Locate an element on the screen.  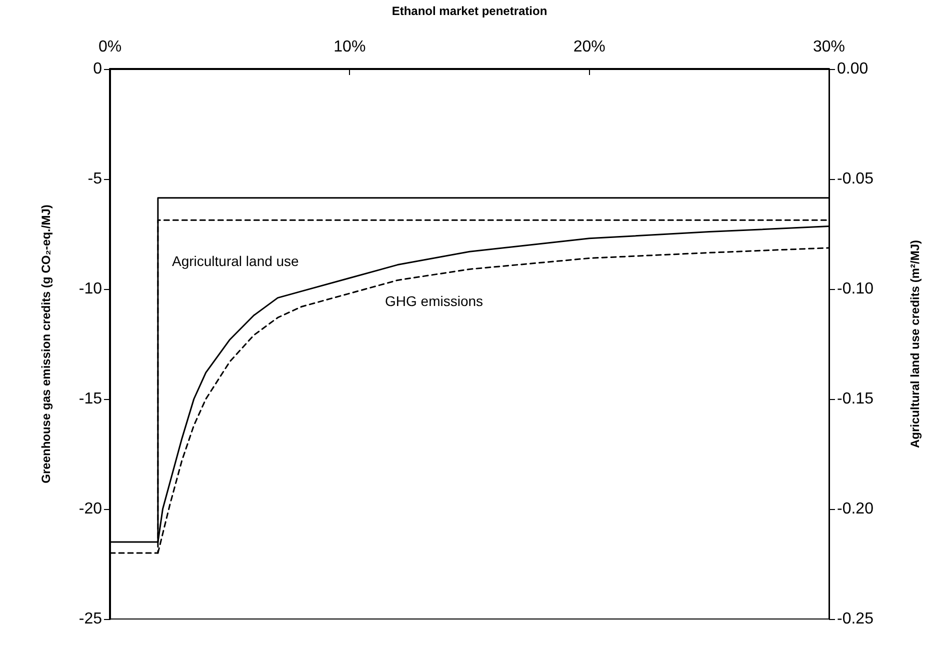
annotation: Agricultural land use is located at coordinates (236, 261).